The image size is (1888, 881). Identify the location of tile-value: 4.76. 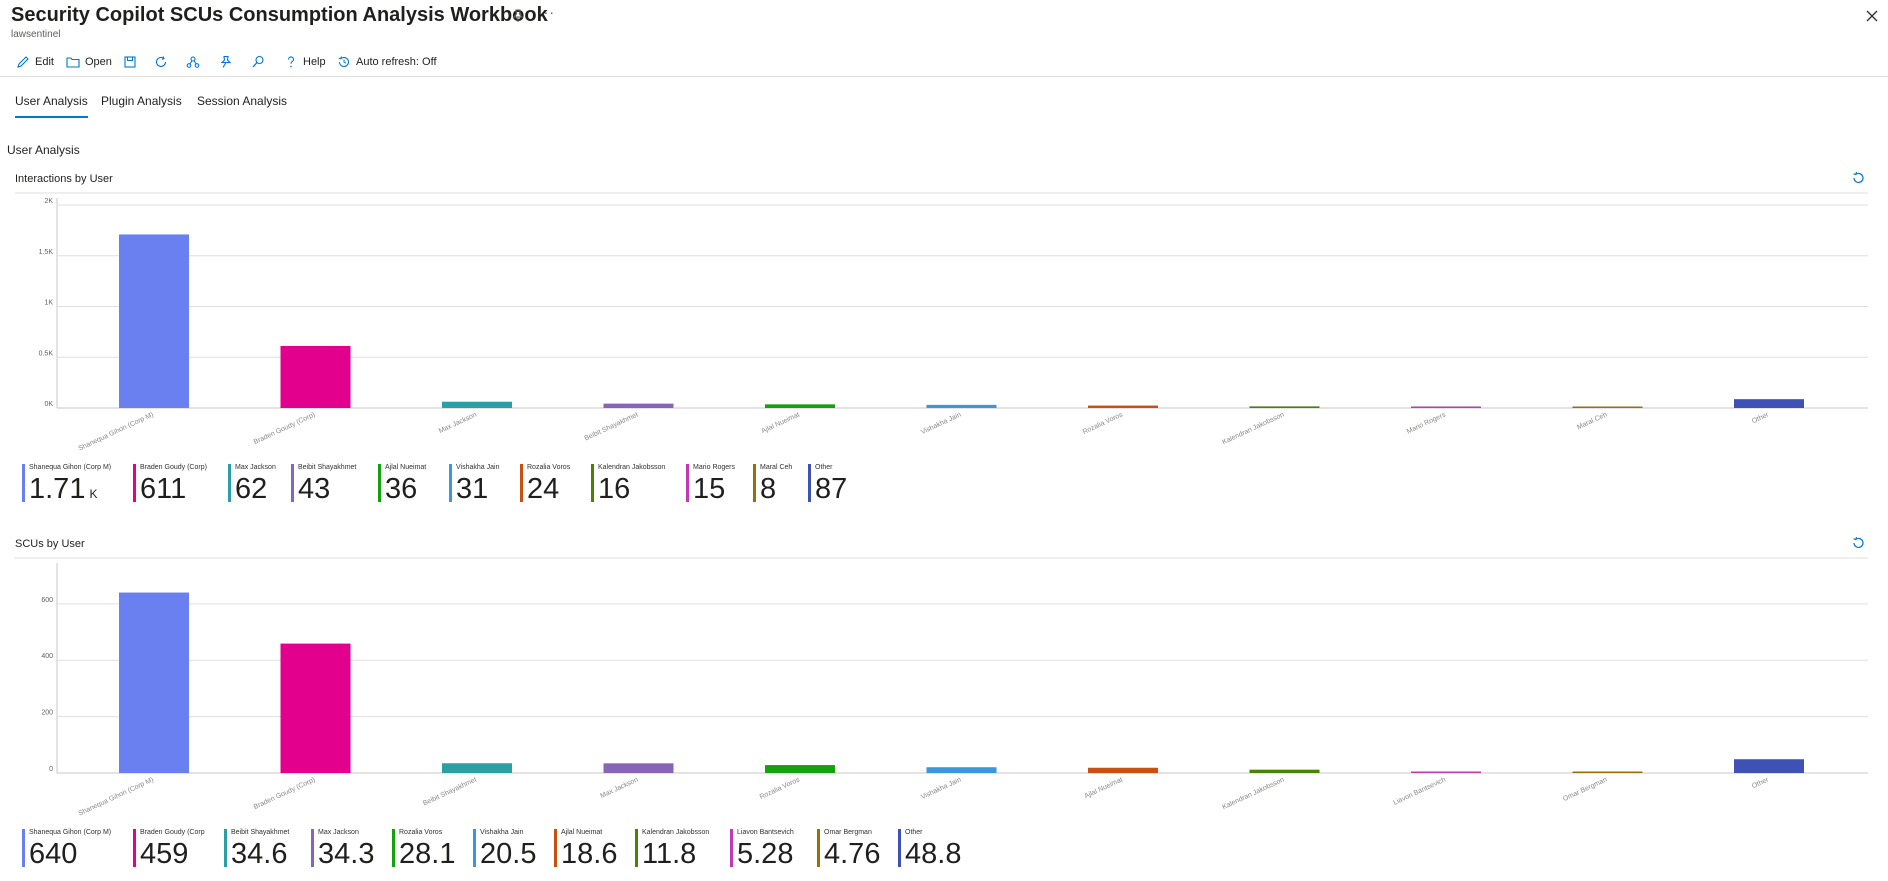
(852, 854).